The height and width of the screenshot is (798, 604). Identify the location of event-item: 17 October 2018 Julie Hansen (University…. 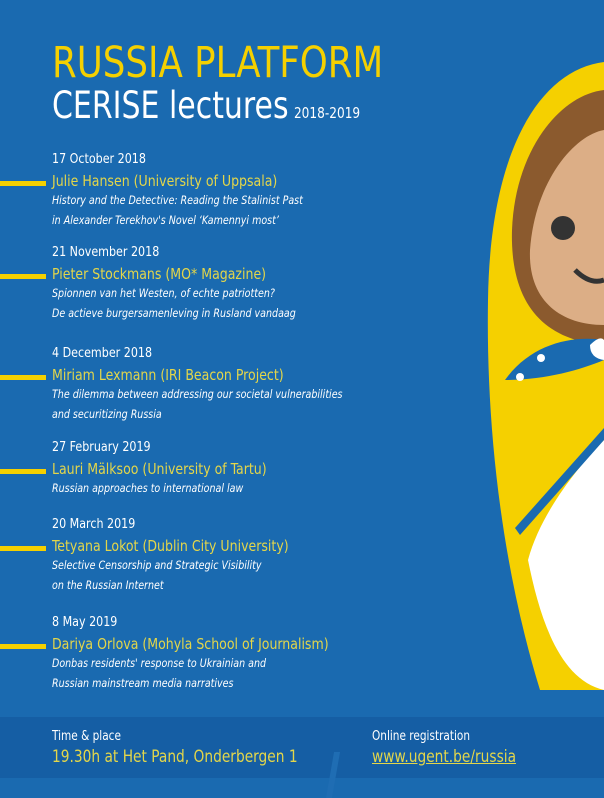
(191, 191).